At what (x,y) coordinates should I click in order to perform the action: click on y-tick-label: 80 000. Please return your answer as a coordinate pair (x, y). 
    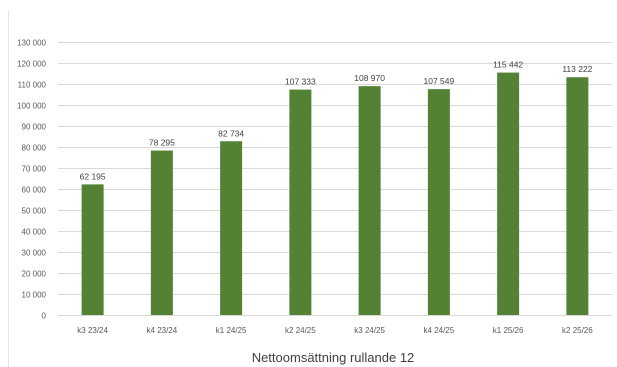
    Looking at the image, I should click on (34, 148).